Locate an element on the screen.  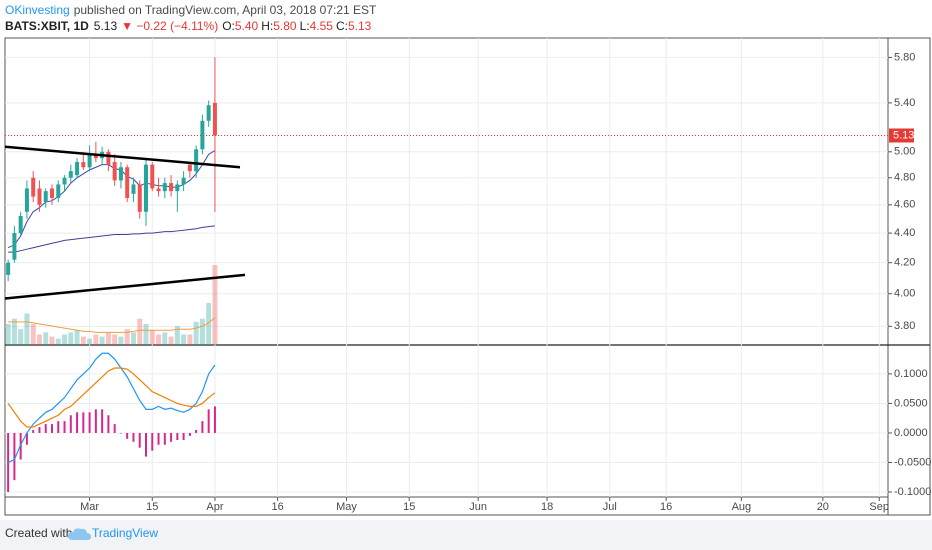
x-tick-label: Aug is located at coordinates (742, 507).